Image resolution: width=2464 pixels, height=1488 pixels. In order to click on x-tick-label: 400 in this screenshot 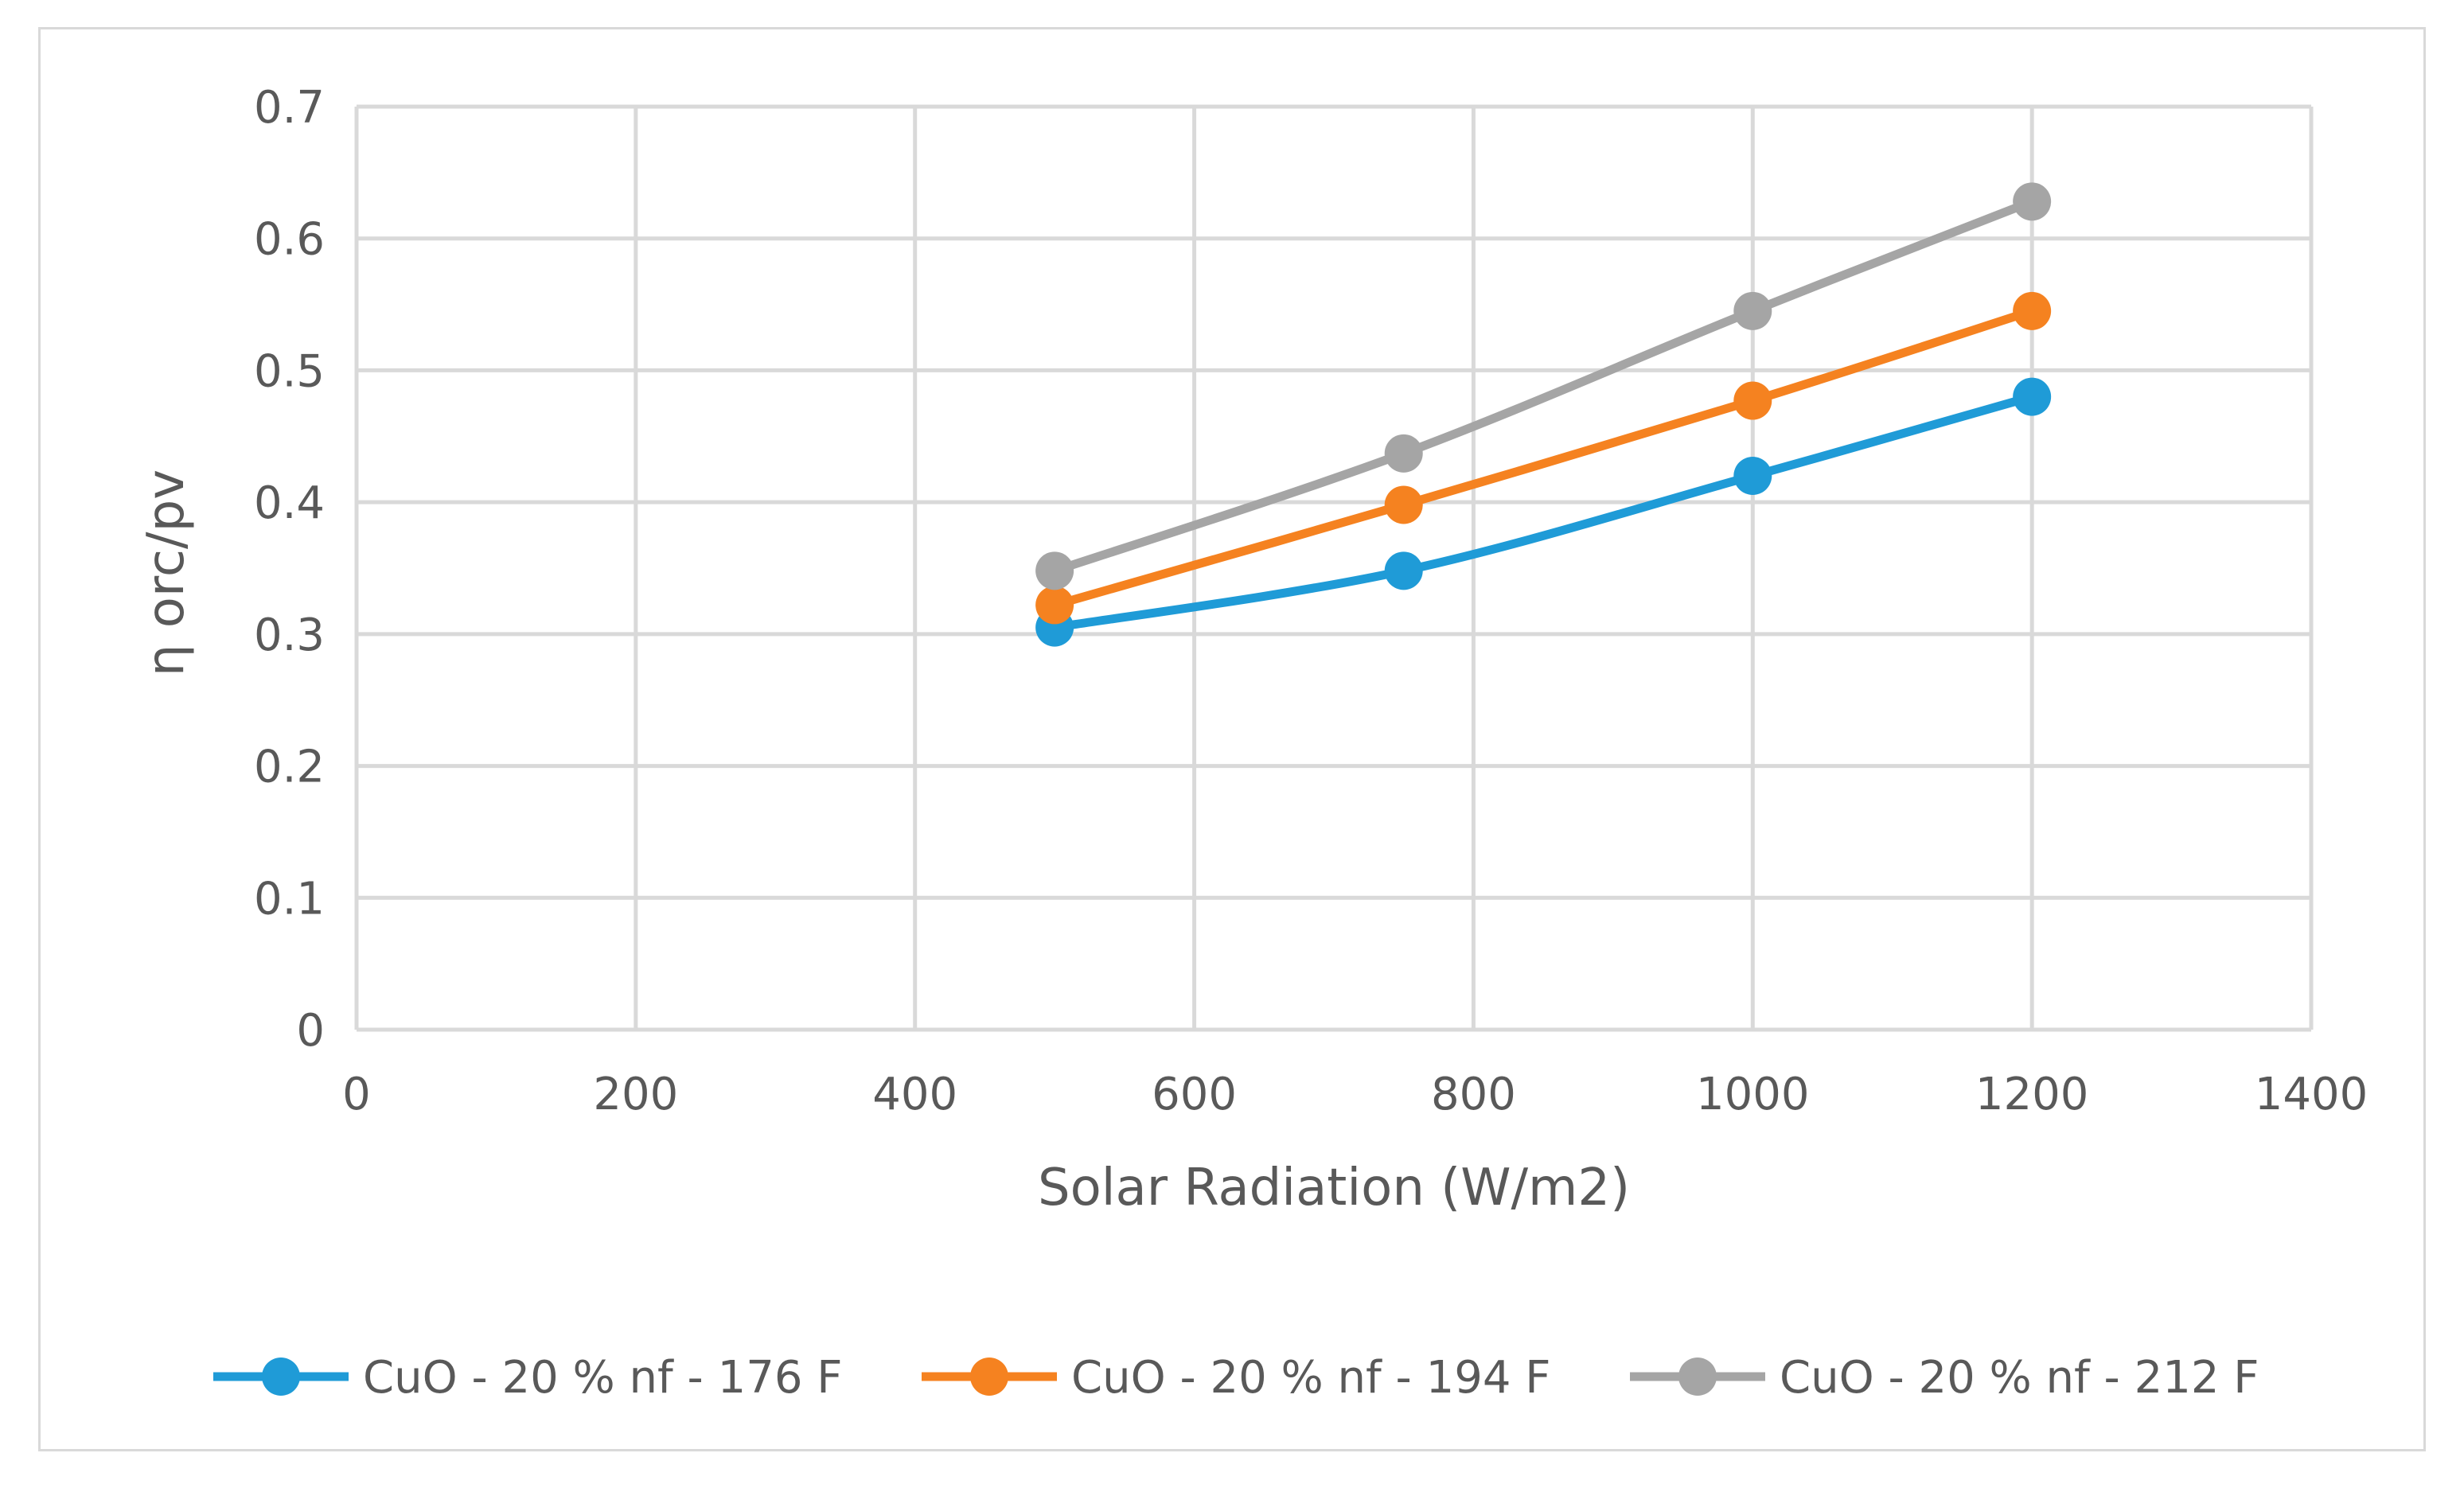, I will do `click(915, 1095)`.